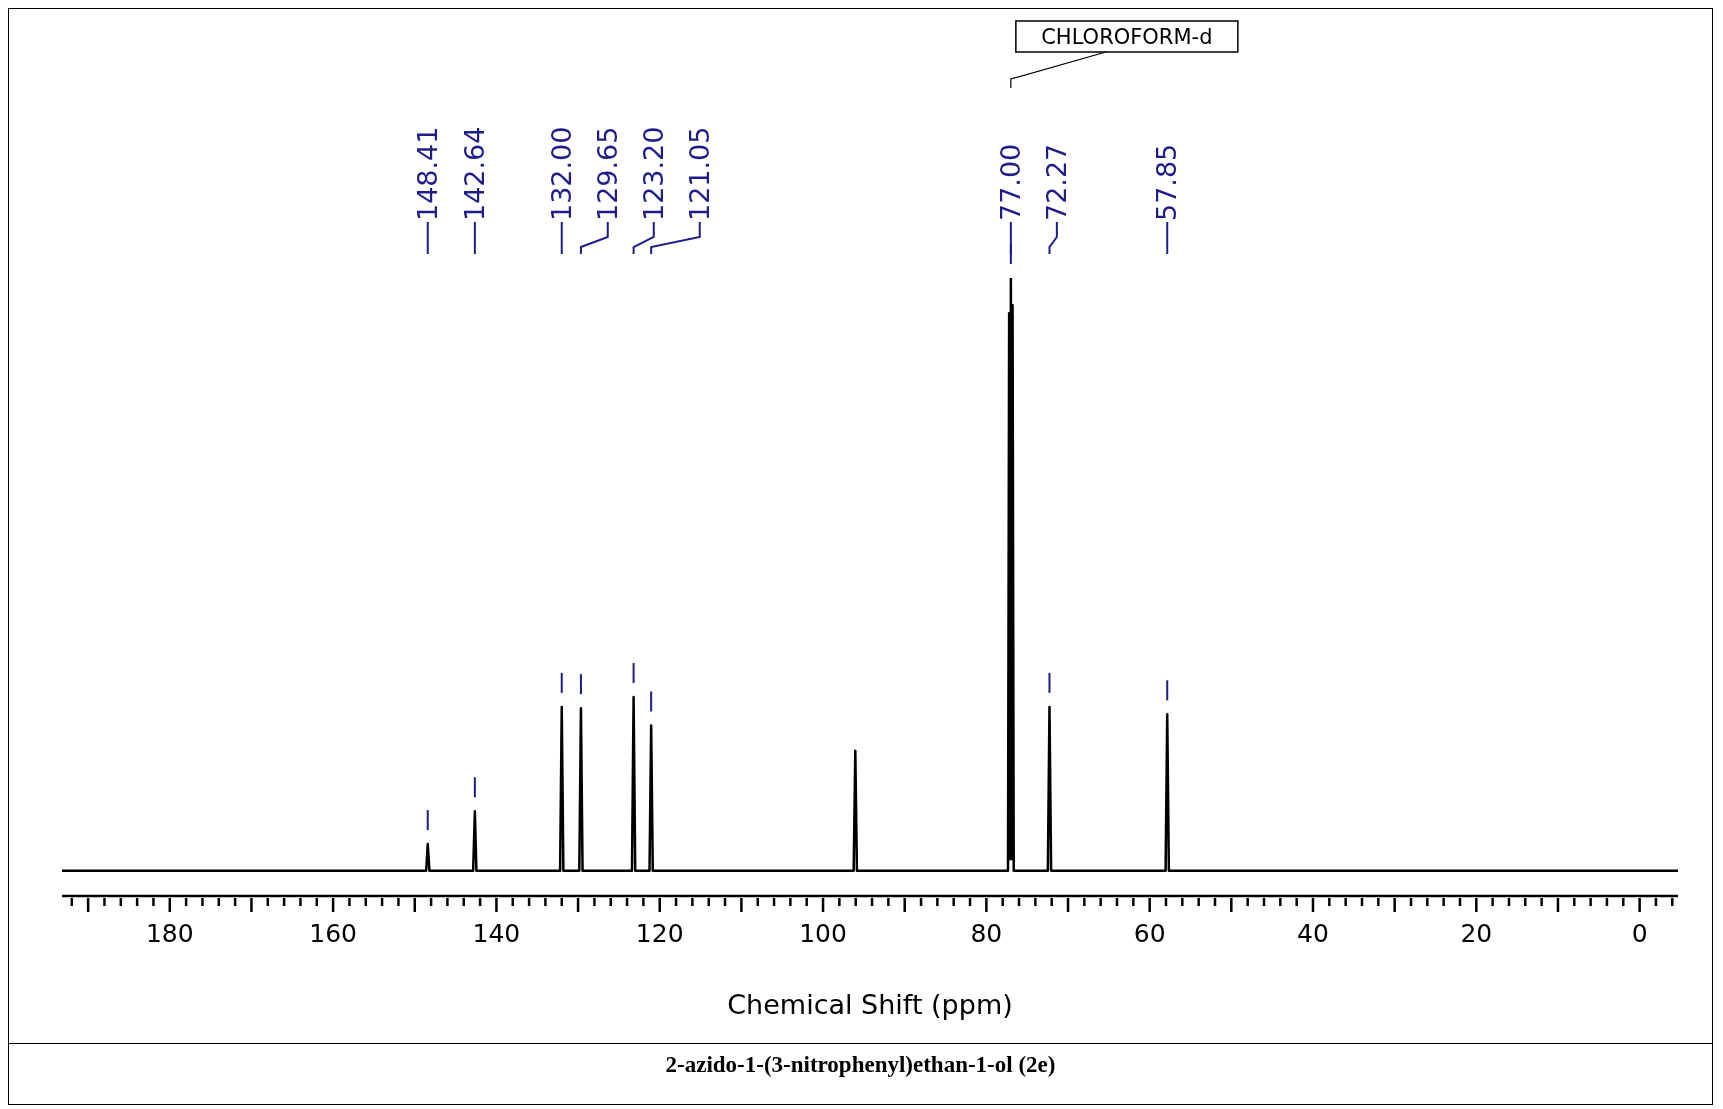 Image resolution: width=1723 pixels, height=1109 pixels. I want to click on x-tick-label: 120, so click(659, 933).